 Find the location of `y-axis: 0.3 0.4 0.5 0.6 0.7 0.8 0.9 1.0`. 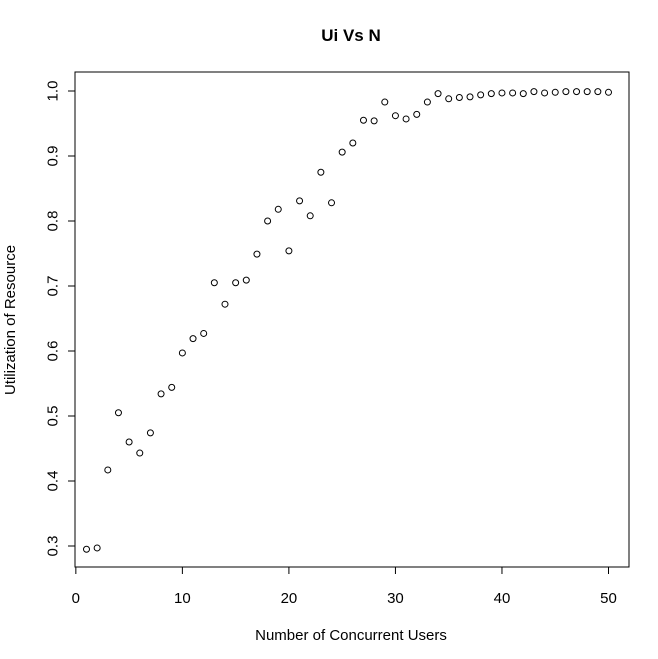

y-axis: 0.3 0.4 0.5 0.6 0.7 0.8 0.9 1.0 is located at coordinates (60, 319).